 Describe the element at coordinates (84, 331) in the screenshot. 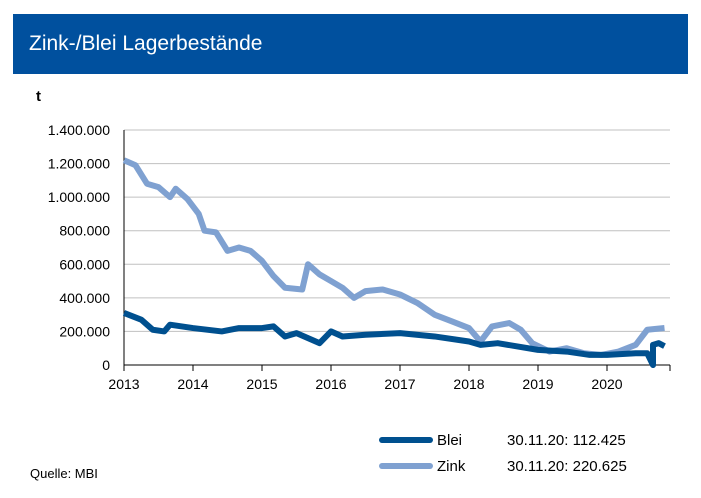

I see `y-tick-label: 200.000` at that location.